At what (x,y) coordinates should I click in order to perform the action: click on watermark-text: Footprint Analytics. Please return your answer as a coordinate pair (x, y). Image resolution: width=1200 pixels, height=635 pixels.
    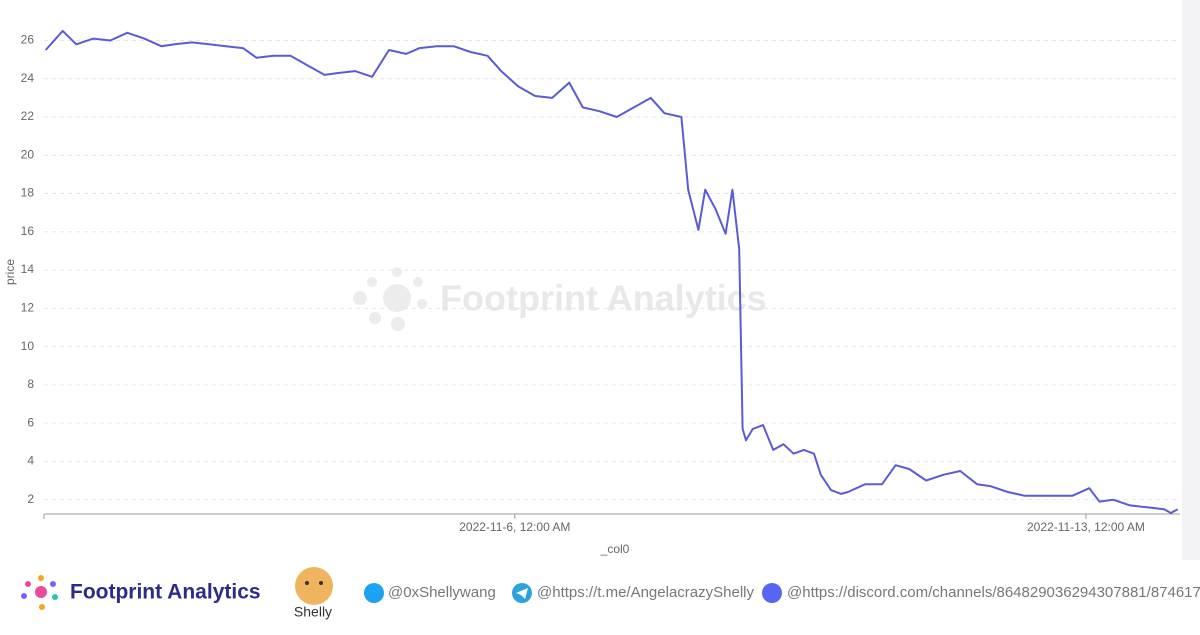
    Looking at the image, I should click on (603, 298).